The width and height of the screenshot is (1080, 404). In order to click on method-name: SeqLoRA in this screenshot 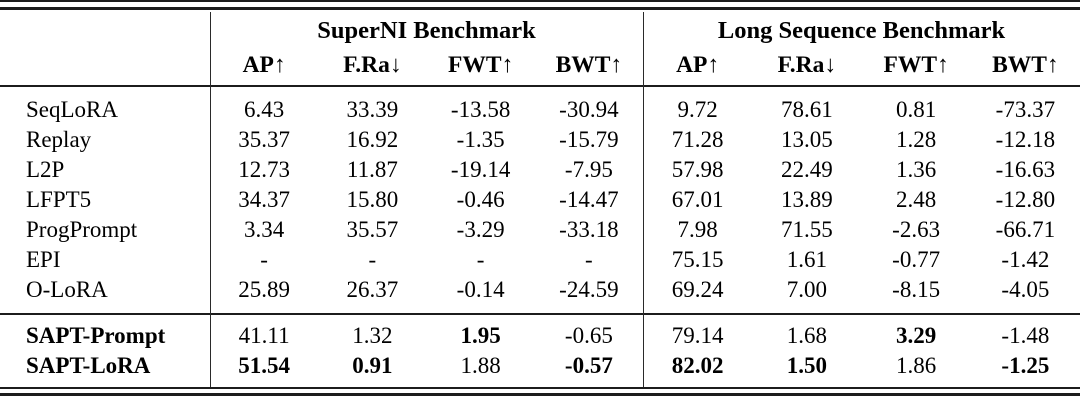, I will do `click(72, 109)`.